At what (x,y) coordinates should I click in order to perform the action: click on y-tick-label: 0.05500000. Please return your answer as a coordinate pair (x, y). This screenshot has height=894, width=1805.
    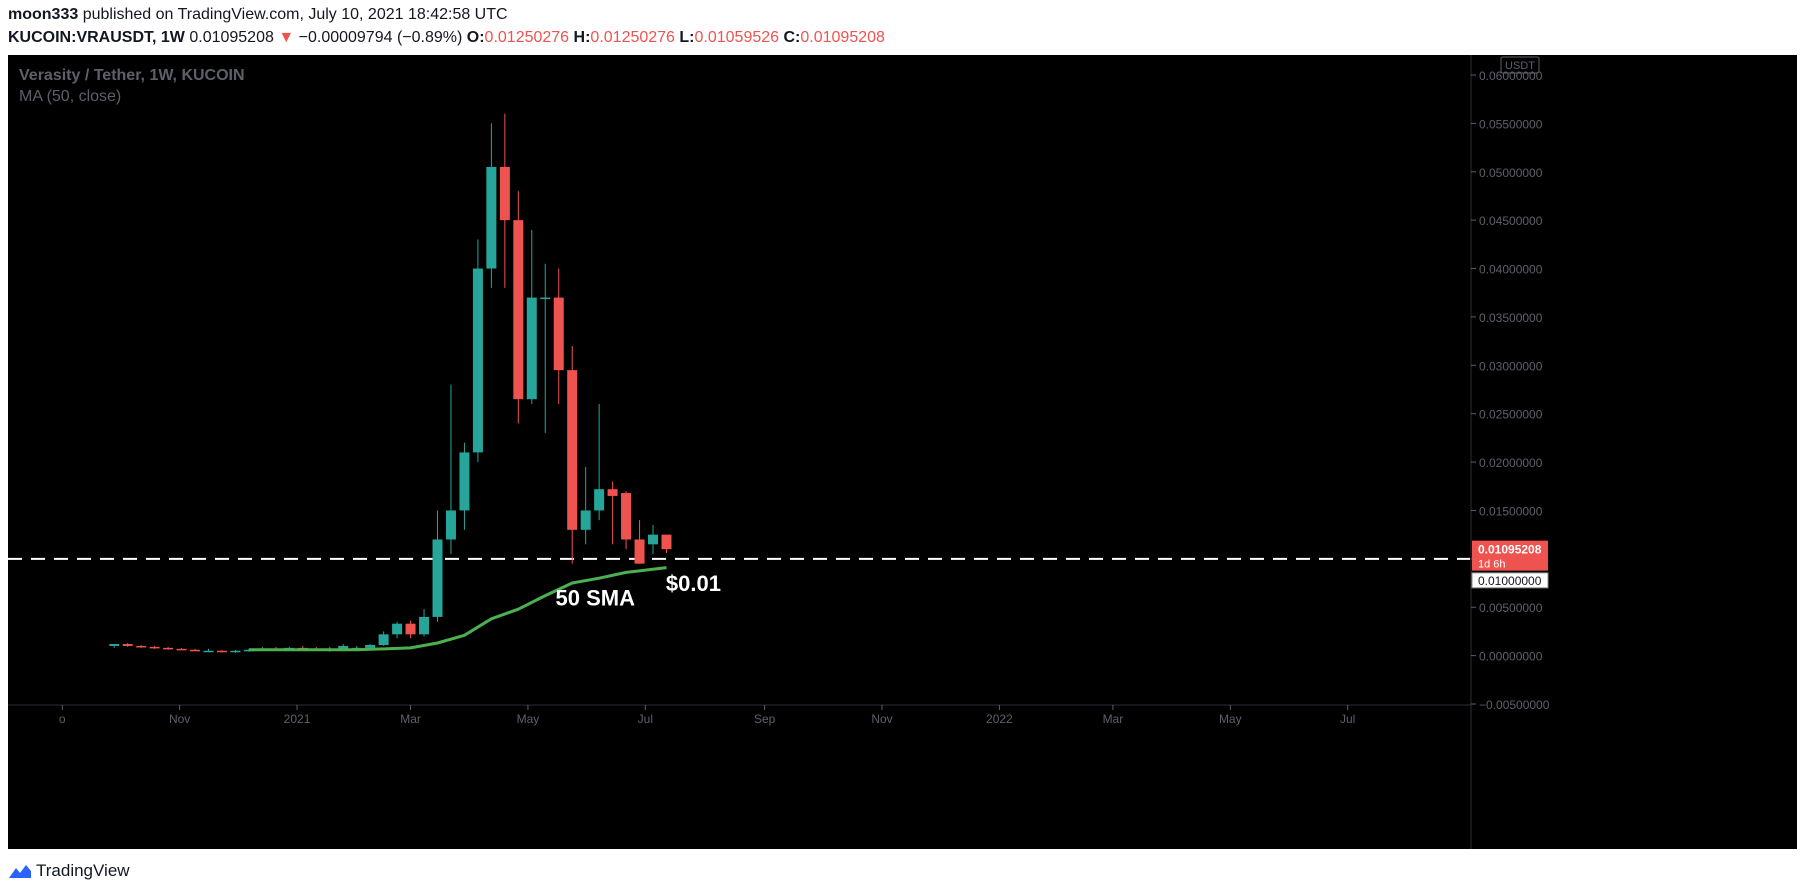
    Looking at the image, I should click on (1511, 124).